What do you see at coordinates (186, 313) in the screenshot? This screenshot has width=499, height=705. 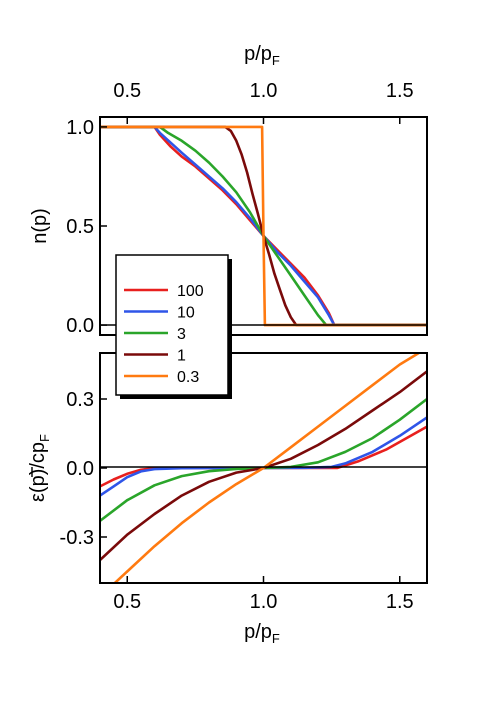 I see `legend-label: 10` at bounding box center [186, 313].